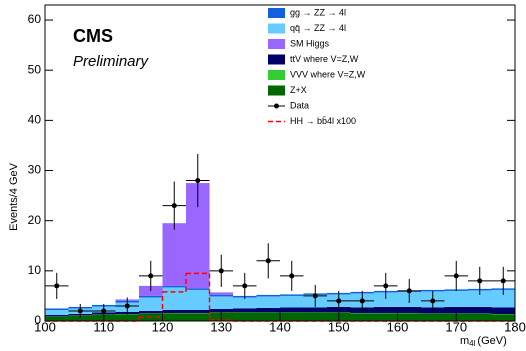  Describe the element at coordinates (310, 43) in the screenshot. I see `legend-label: SM Higgs` at that location.